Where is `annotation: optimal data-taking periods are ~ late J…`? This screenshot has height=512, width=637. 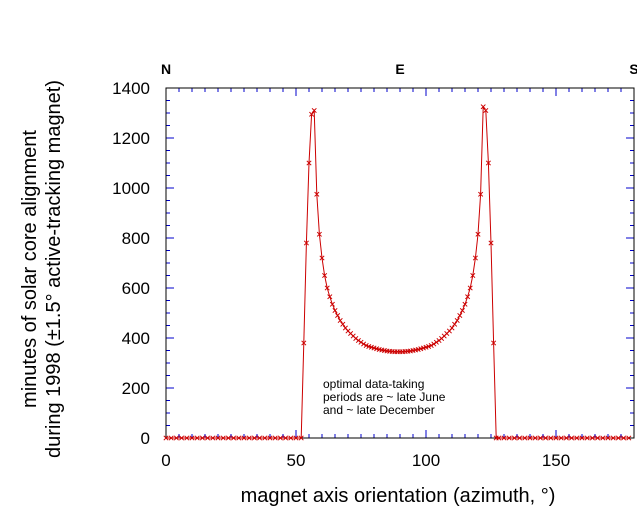 annotation: optimal data-taking periods are ~ late J… is located at coordinates (384, 397).